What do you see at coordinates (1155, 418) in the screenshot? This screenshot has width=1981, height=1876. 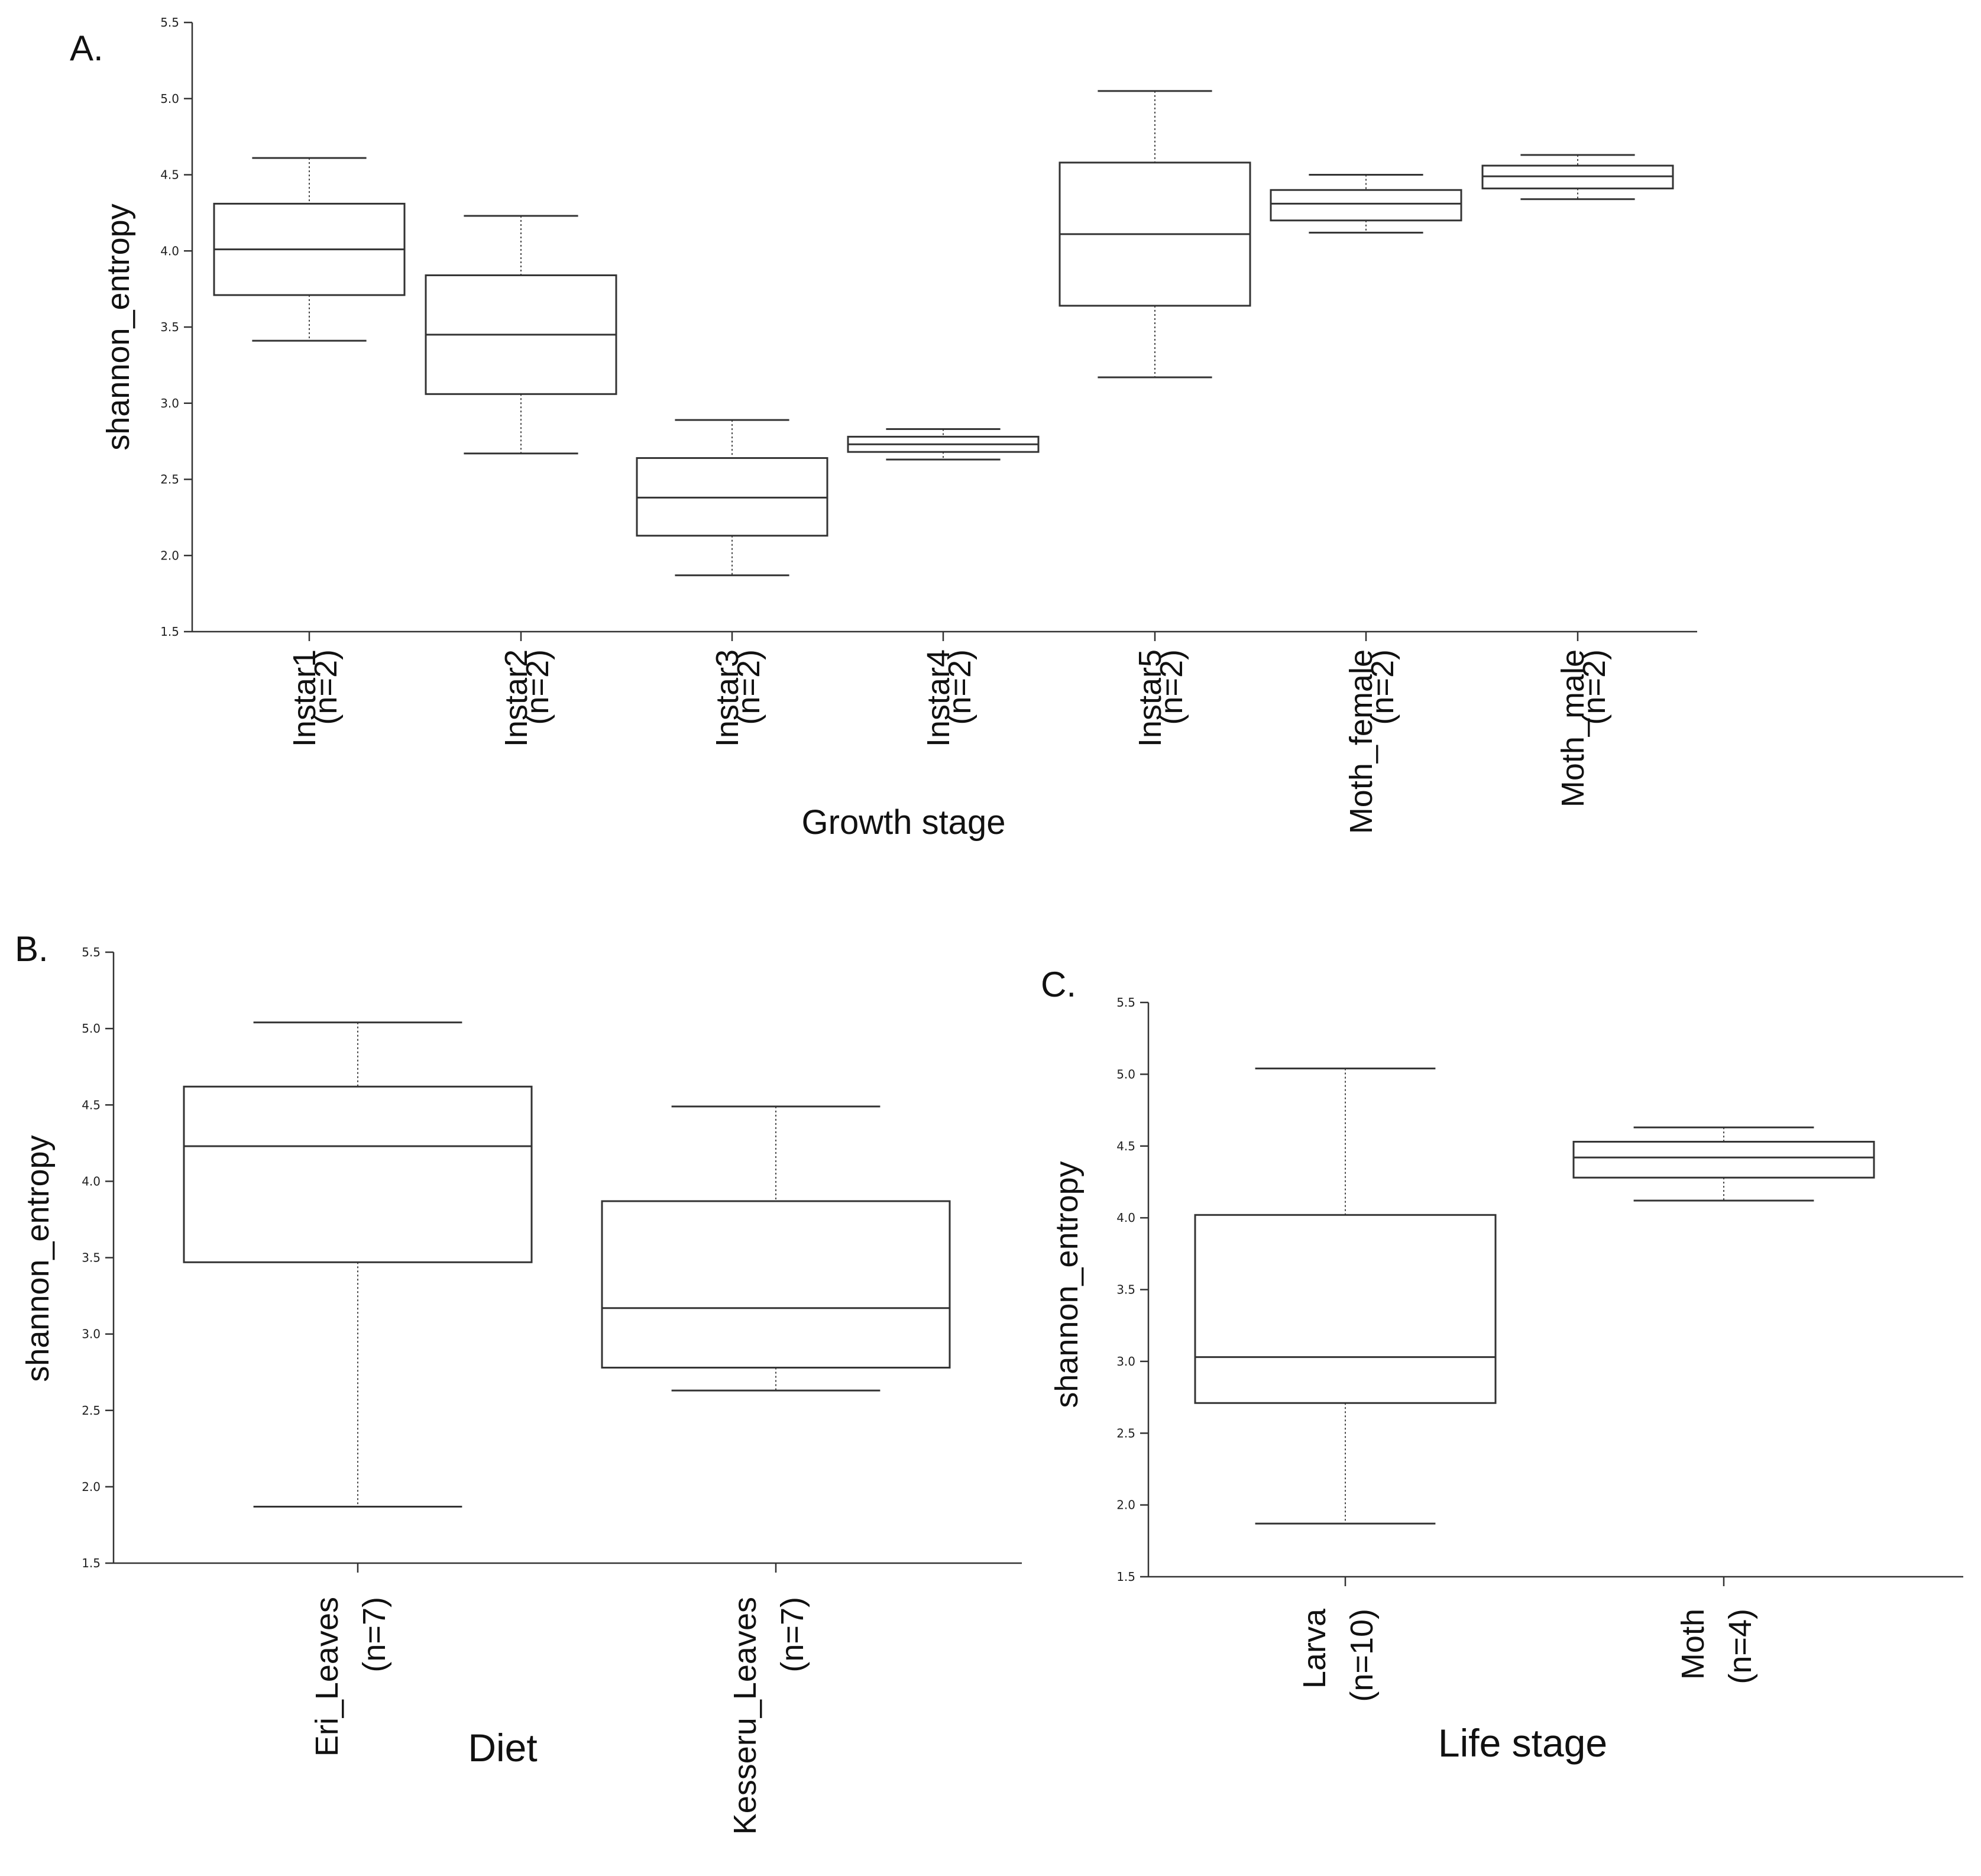 I see `box-instar5: Instar5(n=2)` at bounding box center [1155, 418].